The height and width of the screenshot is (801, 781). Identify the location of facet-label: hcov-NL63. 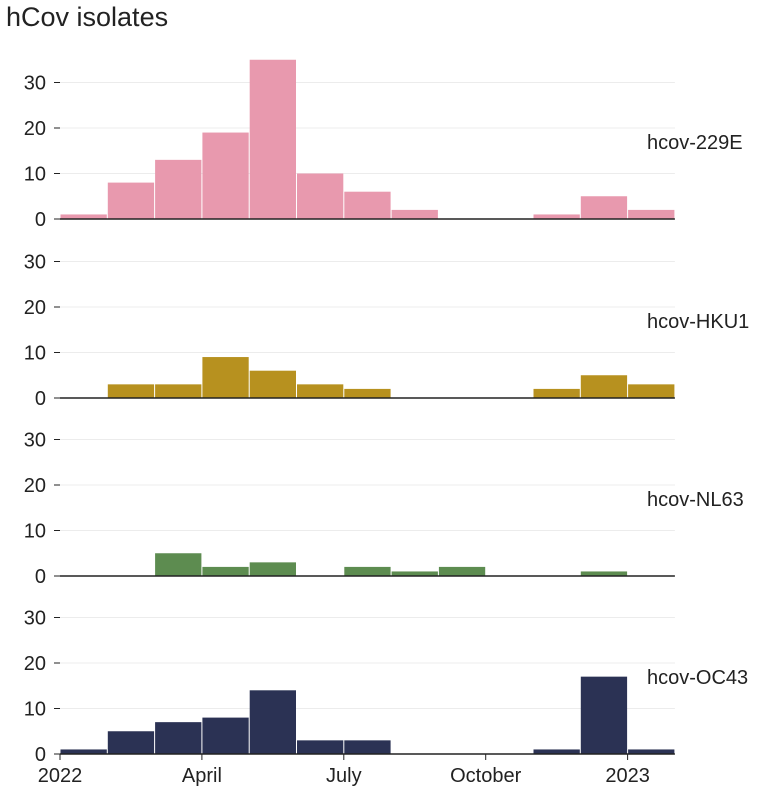
(695, 500).